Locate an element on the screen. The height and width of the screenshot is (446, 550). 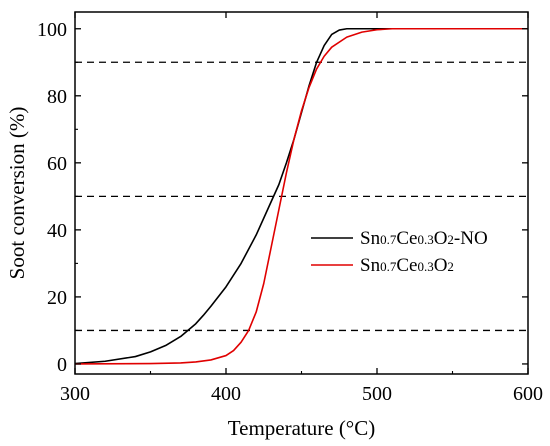
x-tick-label: 500 is located at coordinates (377, 394).